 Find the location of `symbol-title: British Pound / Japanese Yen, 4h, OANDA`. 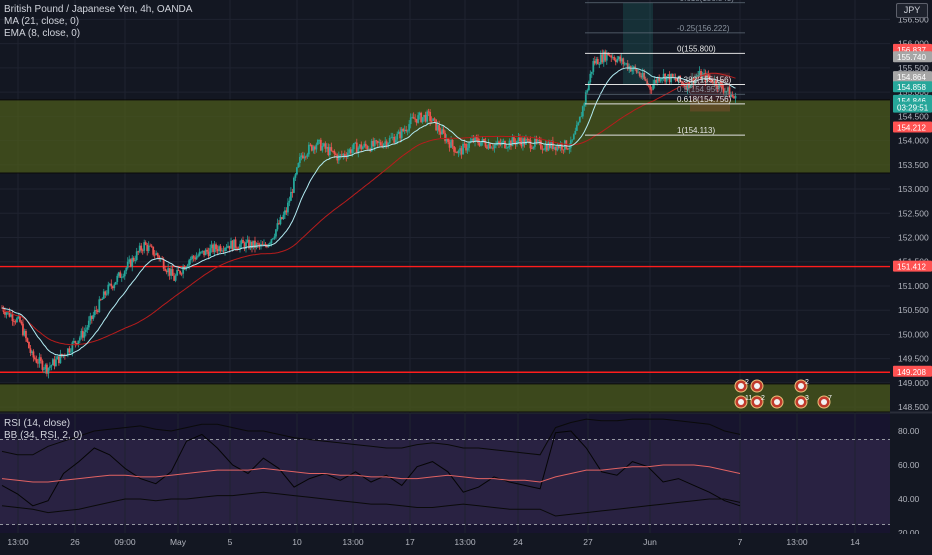

symbol-title: British Pound / Japanese Yen, 4h, OANDA is located at coordinates (98, 9).